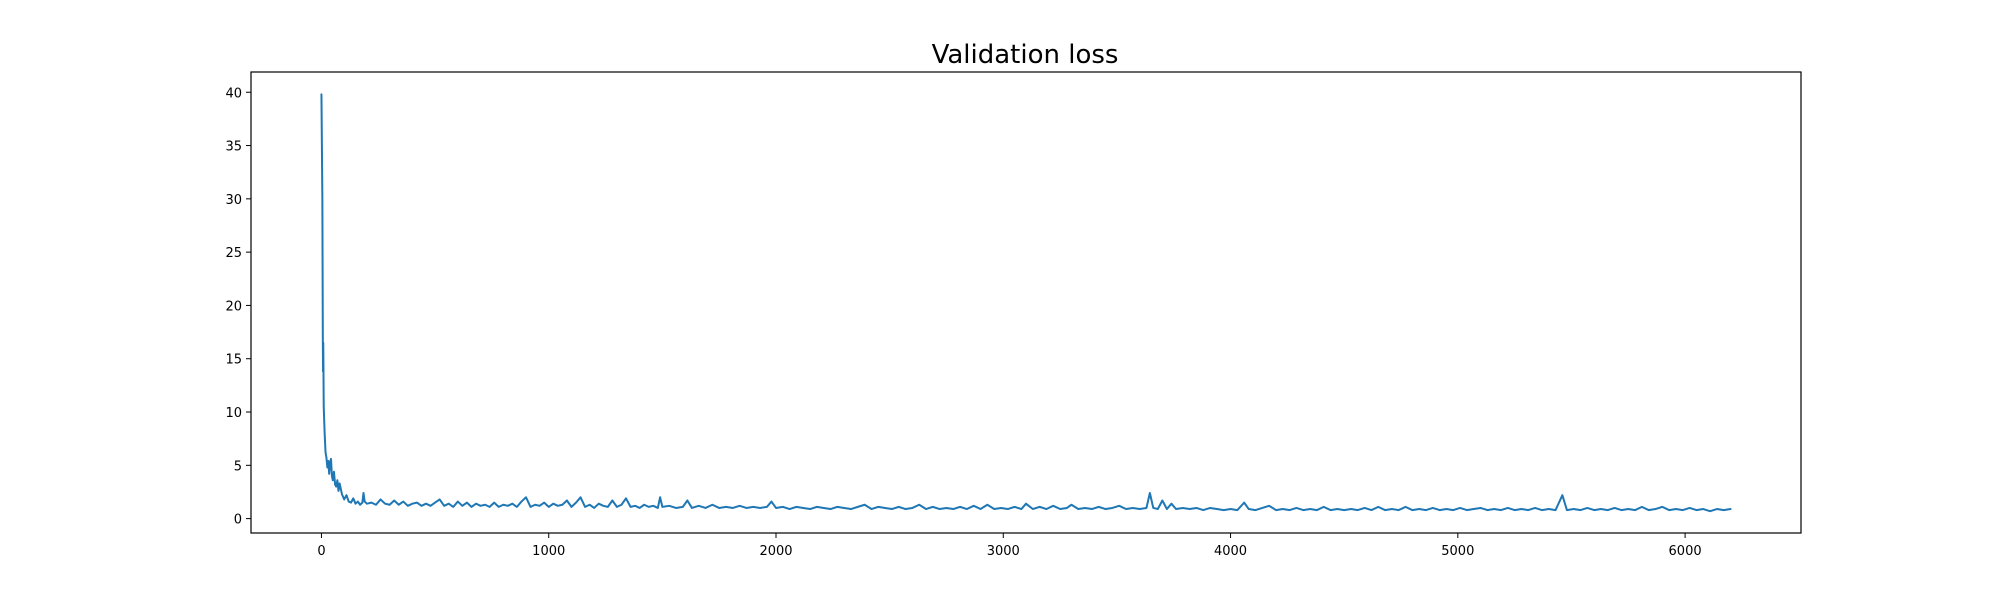 Image resolution: width=2000 pixels, height=600 pixels. Describe the element at coordinates (1230, 551) in the screenshot. I see `x-tick-label: 4000` at that location.